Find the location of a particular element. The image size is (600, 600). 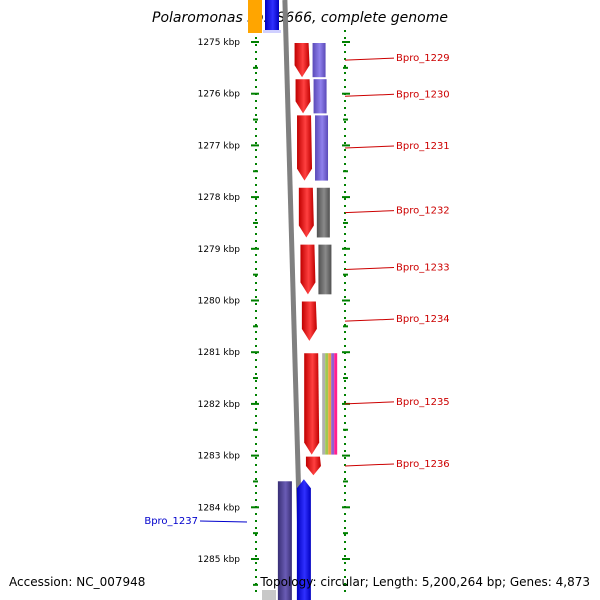

tick-label: 1282 kbp is located at coordinates (219, 405).